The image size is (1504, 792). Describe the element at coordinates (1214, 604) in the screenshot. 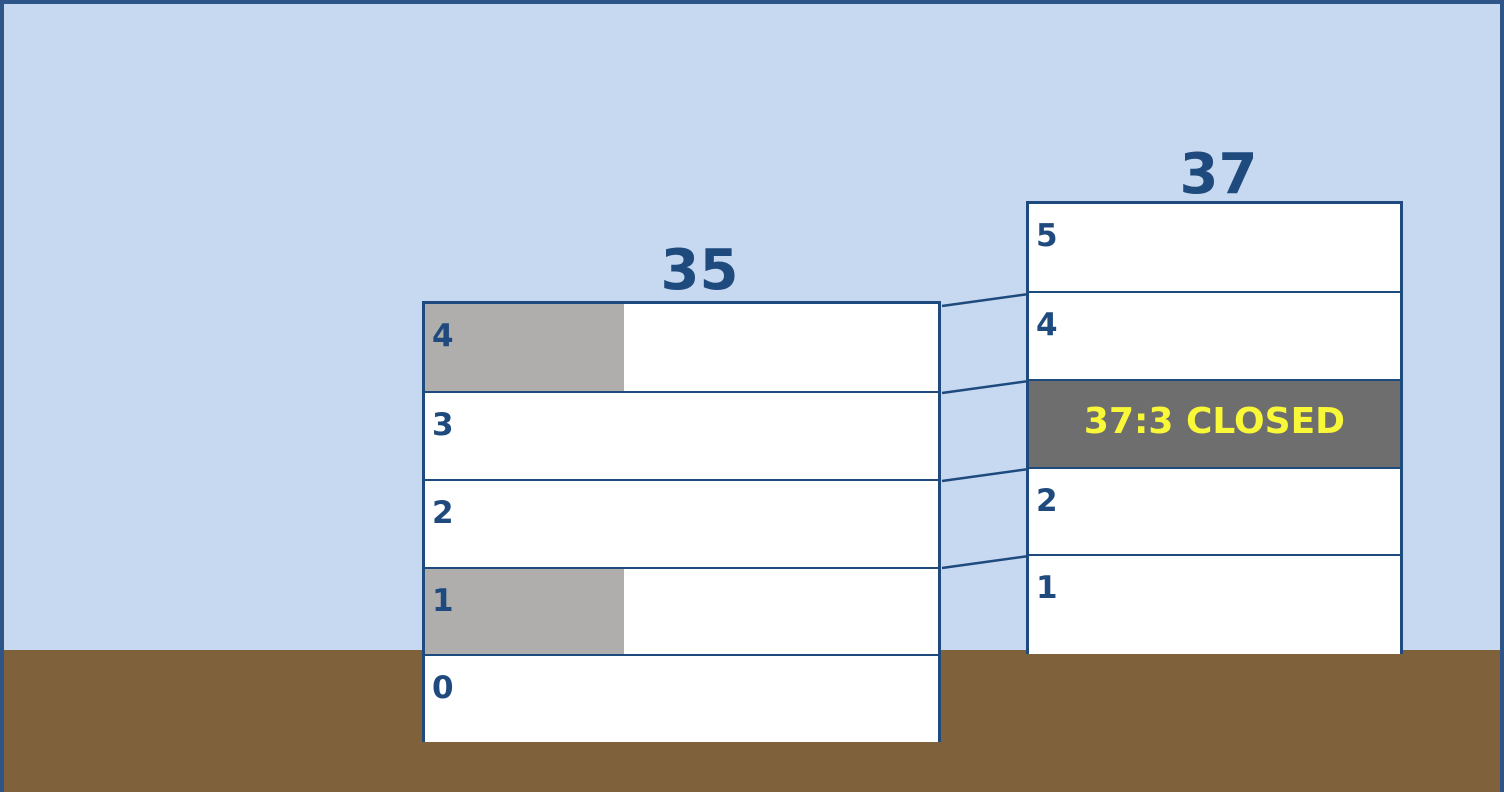

I see `building-37-floor-1: 1` at that location.